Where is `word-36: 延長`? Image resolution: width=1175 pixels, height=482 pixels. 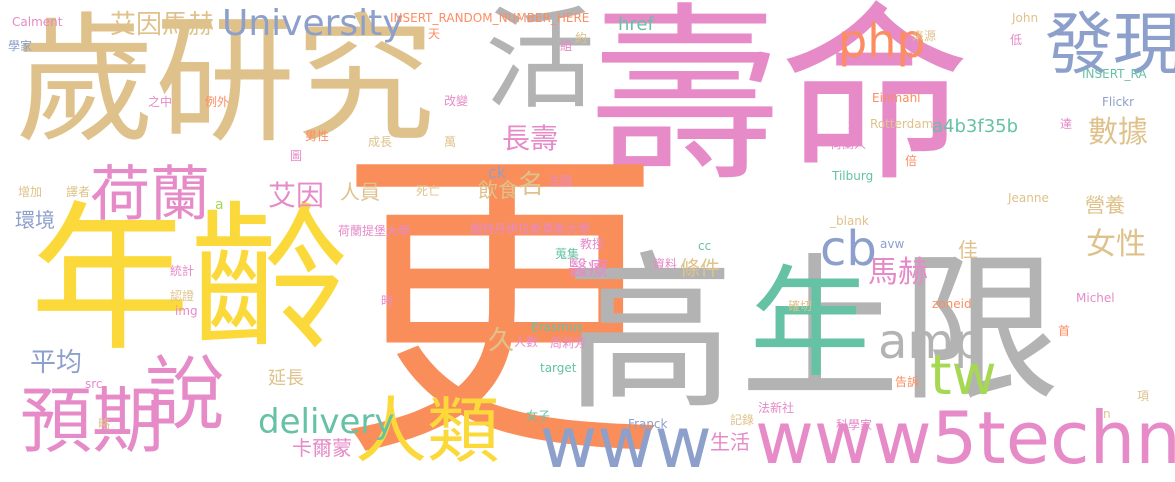
word-36: 延長 is located at coordinates (286, 378).